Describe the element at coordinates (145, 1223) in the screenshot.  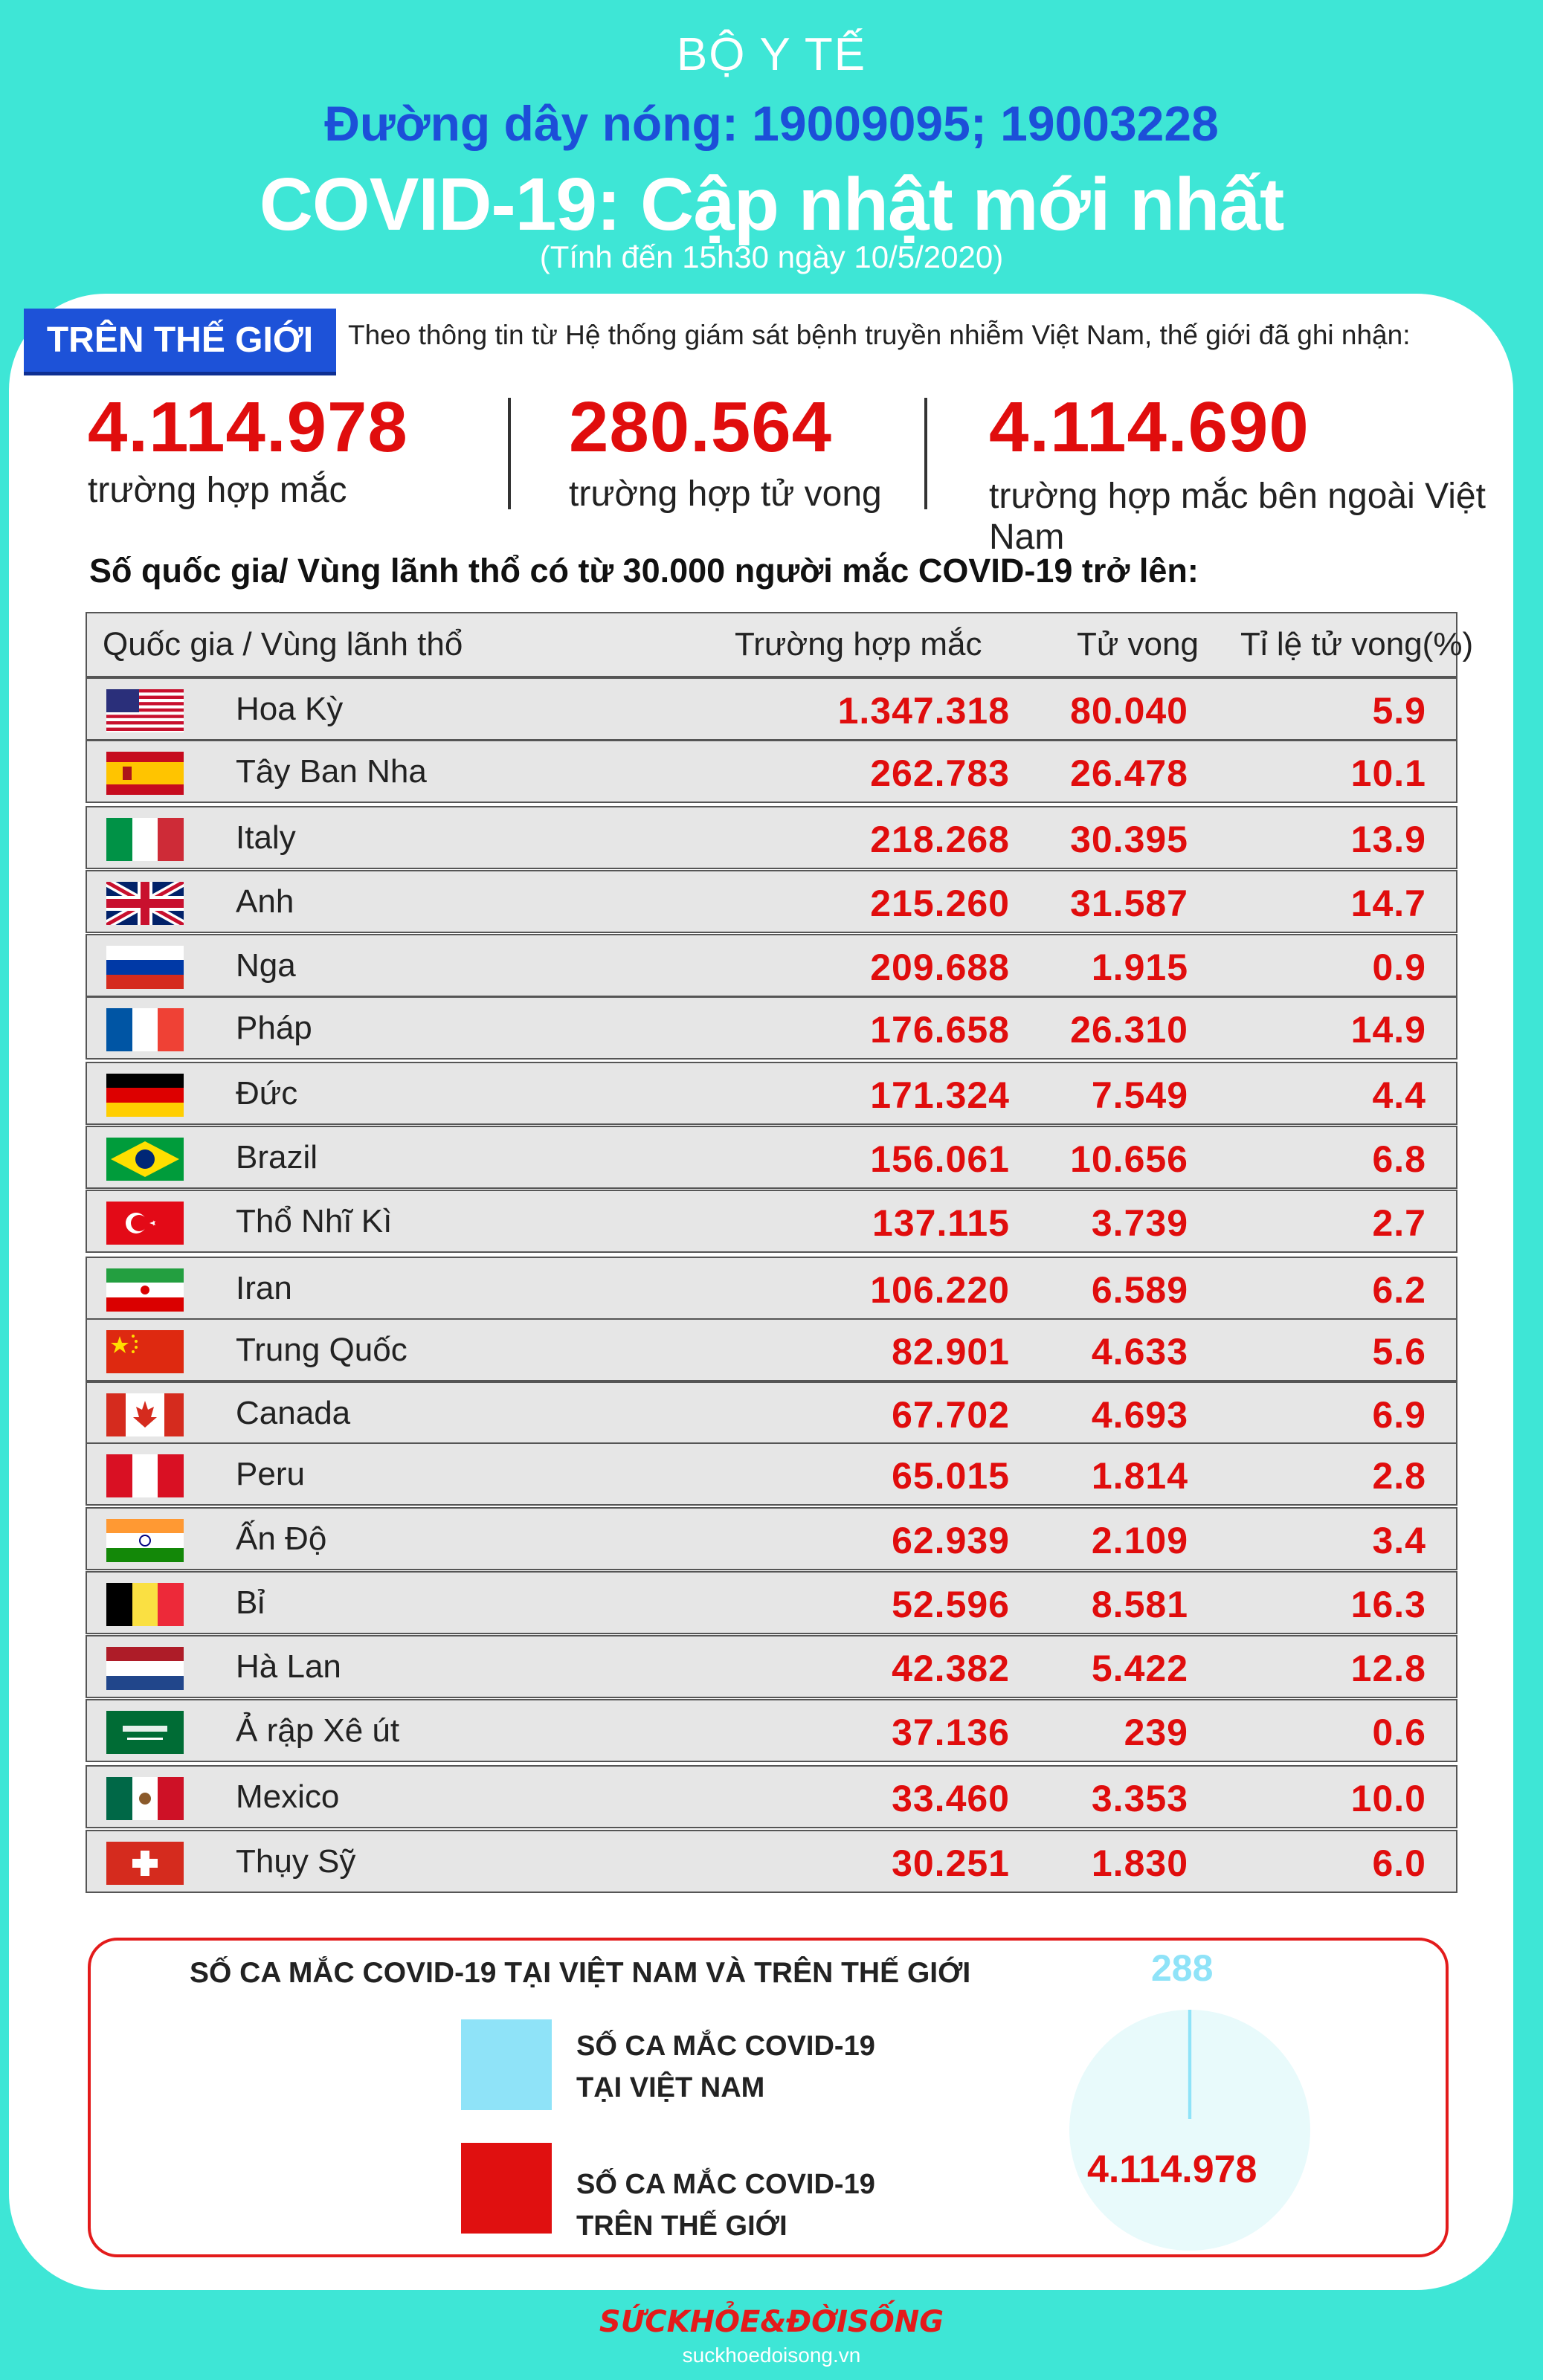
I see `turkey-flag` at that location.